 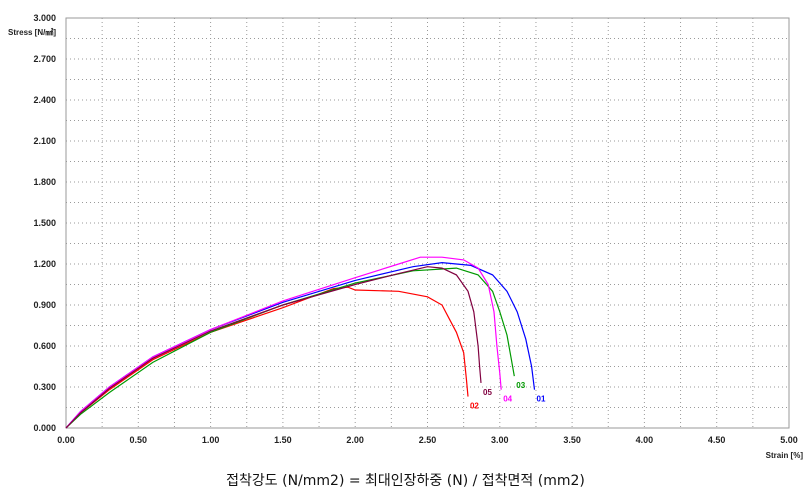 What do you see at coordinates (44, 100) in the screenshot?
I see `y-tick-label: 2.400` at bounding box center [44, 100].